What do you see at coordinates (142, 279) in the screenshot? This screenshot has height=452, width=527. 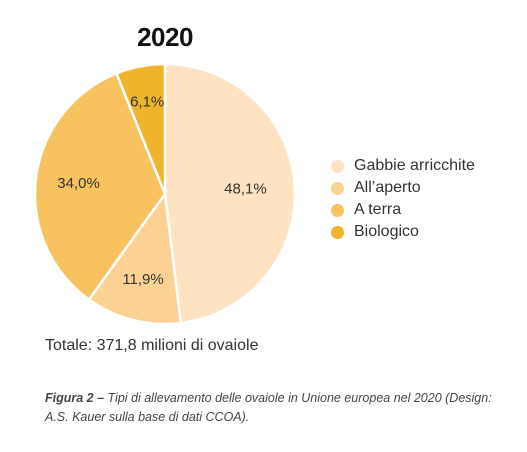 I see `pie-label-all-aperto: 11,9%` at bounding box center [142, 279].